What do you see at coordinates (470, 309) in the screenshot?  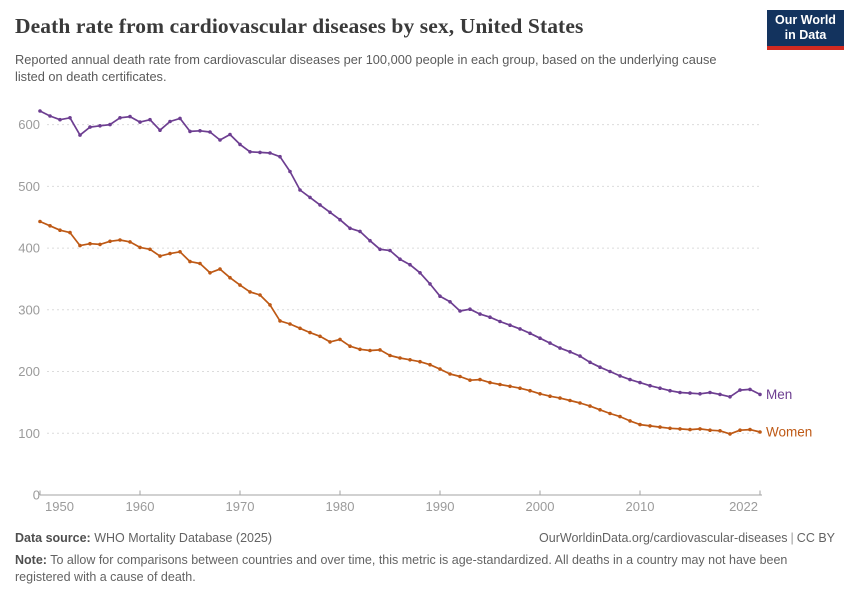 I see `data-point-men-1993` at bounding box center [470, 309].